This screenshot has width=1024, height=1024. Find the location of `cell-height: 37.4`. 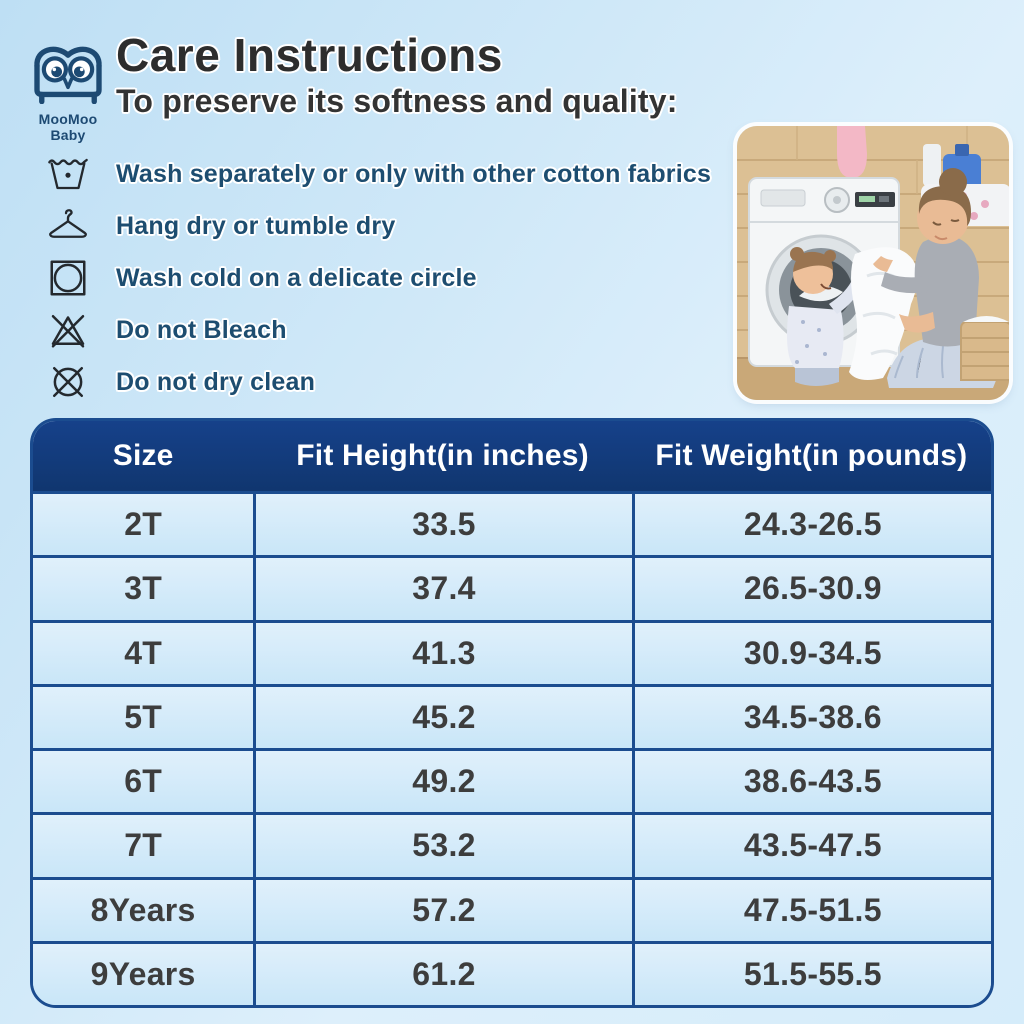

cell-height: 37.4 is located at coordinates (442, 589).